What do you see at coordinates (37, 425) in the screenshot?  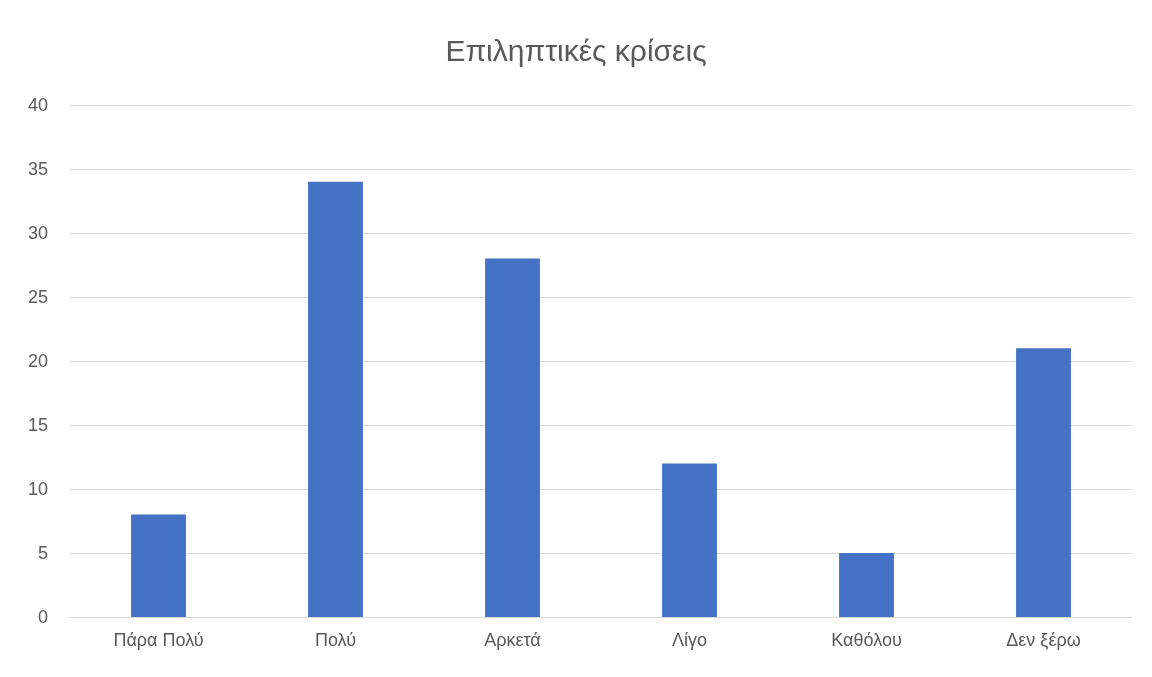 I see `y-tick-label: 15` at bounding box center [37, 425].